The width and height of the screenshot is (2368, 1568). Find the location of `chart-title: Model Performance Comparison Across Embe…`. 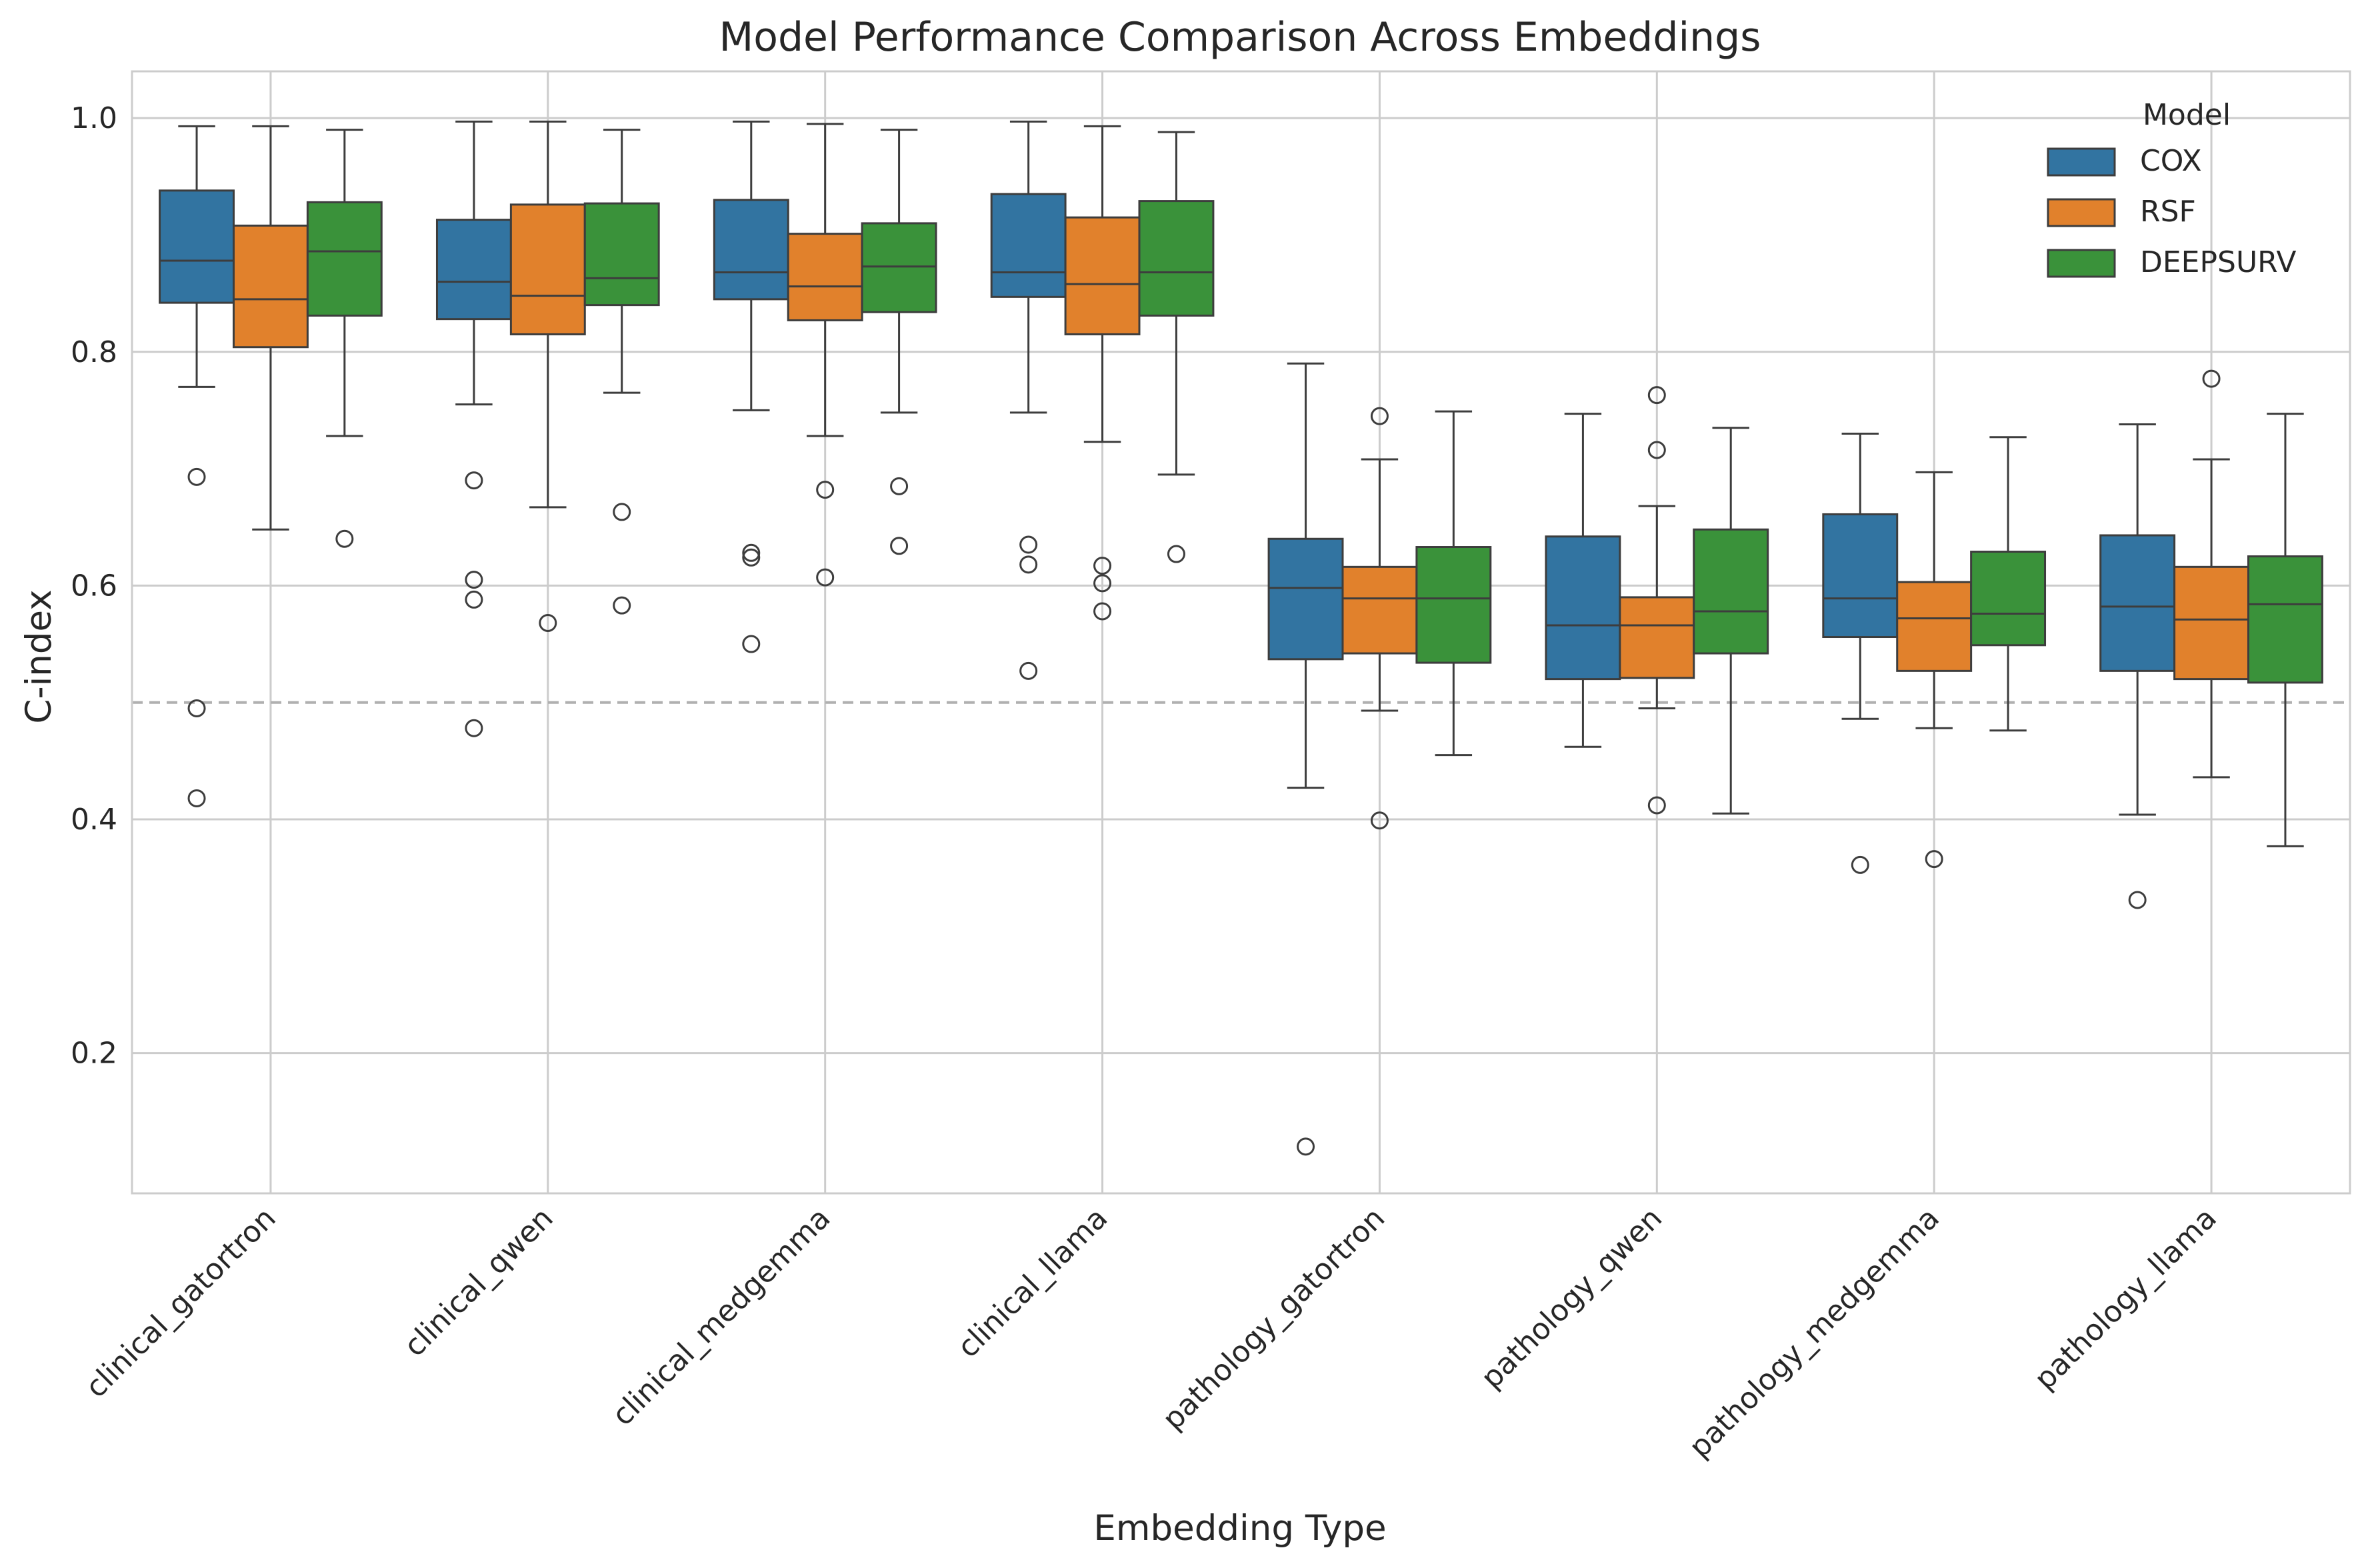

chart-title: Model Performance Comparison Across Embe… is located at coordinates (1240, 37).